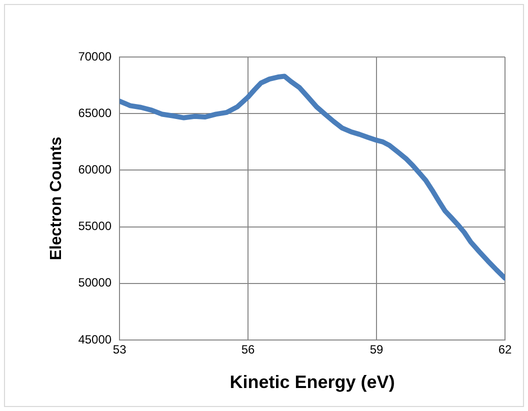  What do you see at coordinates (95, 226) in the screenshot?
I see `y-tick-label: 55000` at bounding box center [95, 226].